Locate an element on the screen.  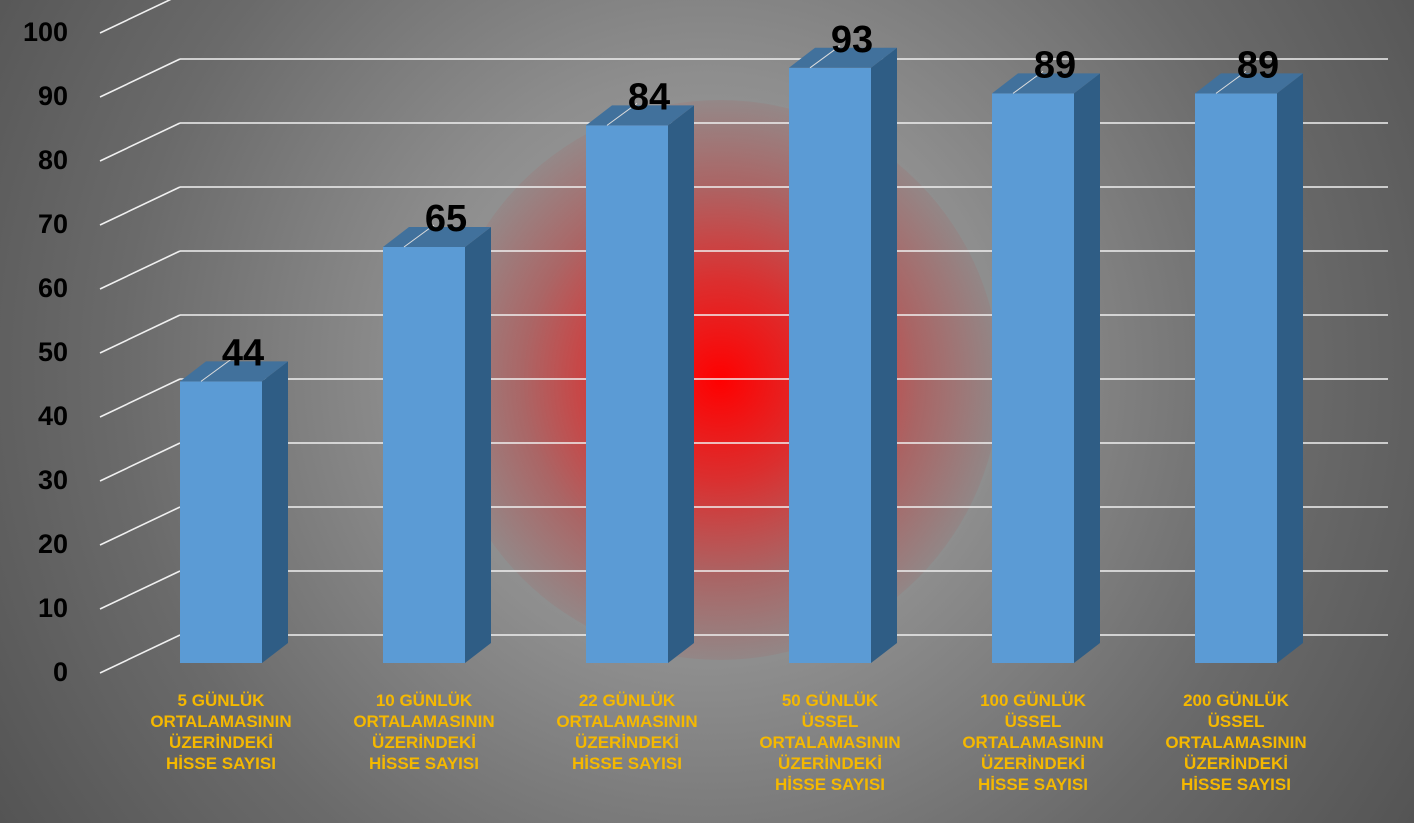
x-category-label-line: 50 GÜNLÜK is located at coordinates (830, 700).